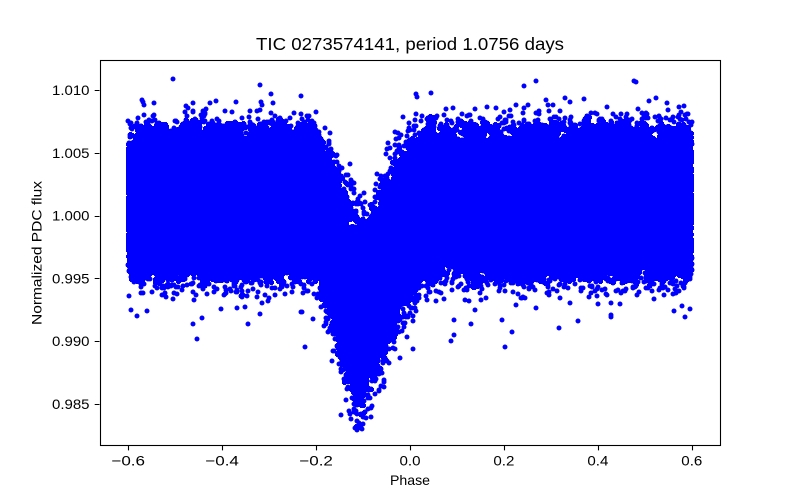 The height and width of the screenshot is (500, 800). I want to click on svg-text: 0.995, so click(71, 278).